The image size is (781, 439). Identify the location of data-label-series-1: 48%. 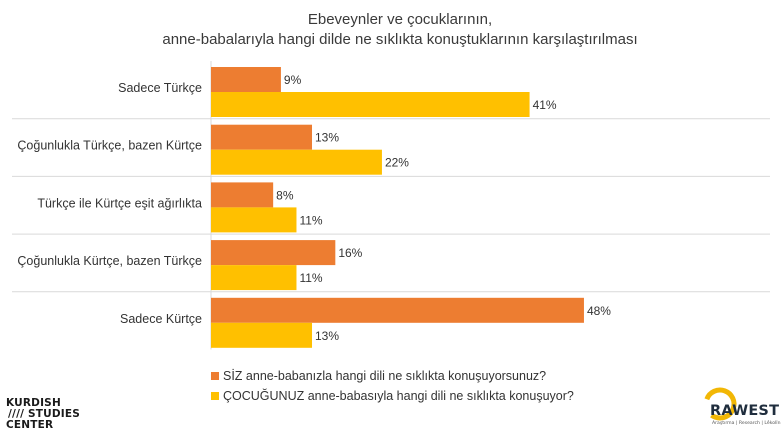
(599, 311).